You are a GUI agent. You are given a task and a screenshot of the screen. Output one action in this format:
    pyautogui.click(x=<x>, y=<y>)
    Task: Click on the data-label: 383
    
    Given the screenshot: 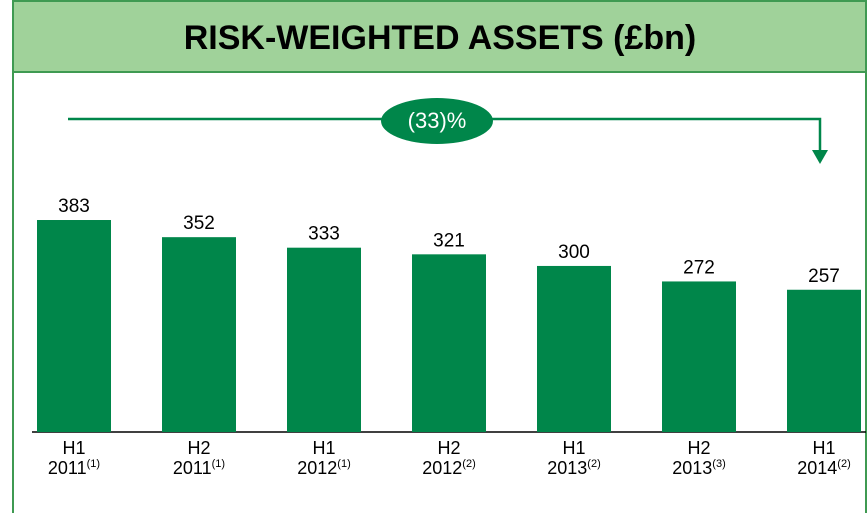 What is the action you would take?
    pyautogui.click(x=74, y=206)
    